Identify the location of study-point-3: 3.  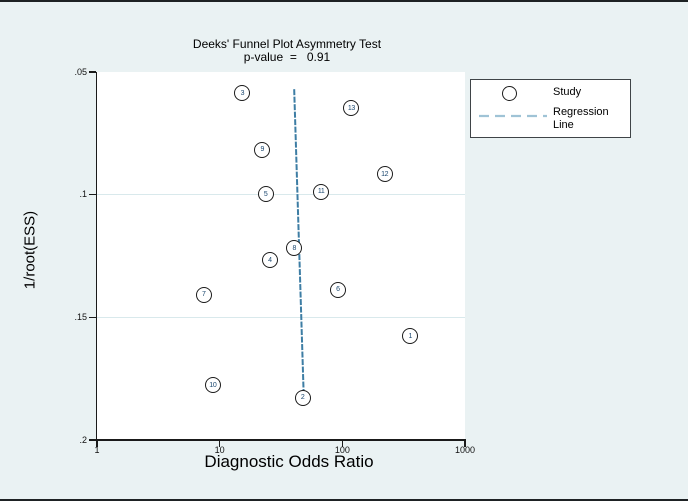
(242, 93).